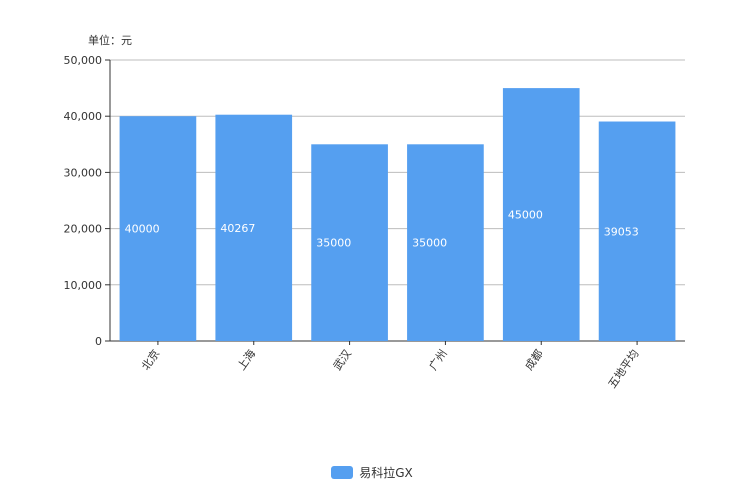 The height and width of the screenshot is (496, 744). What do you see at coordinates (525, 215) in the screenshot?
I see `bar-data-label: 45000` at bounding box center [525, 215].